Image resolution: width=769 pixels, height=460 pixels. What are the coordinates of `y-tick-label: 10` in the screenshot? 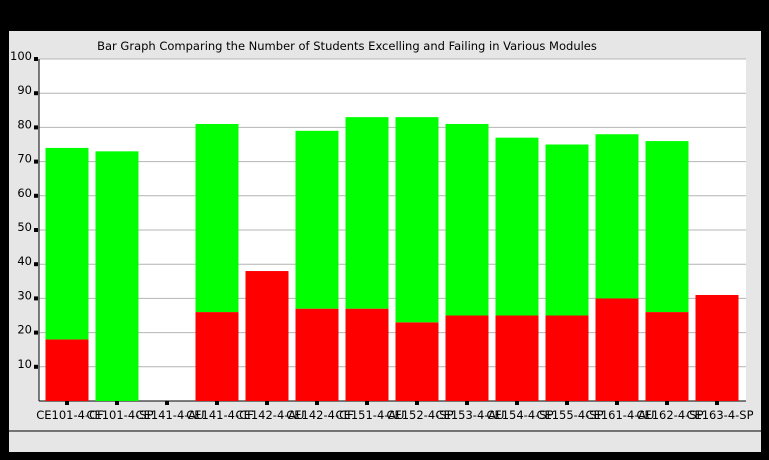 It's located at (24, 364).